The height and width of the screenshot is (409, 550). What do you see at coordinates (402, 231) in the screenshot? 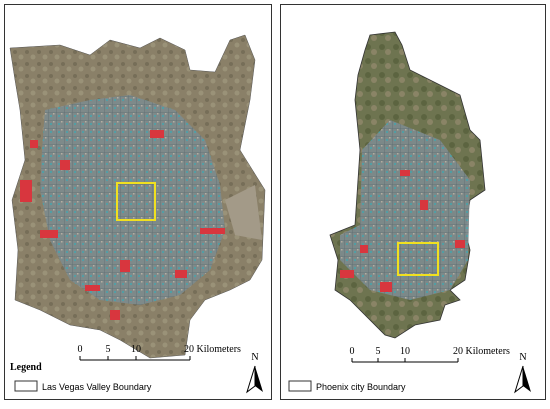
I see `red-patches` at bounding box center [402, 231].